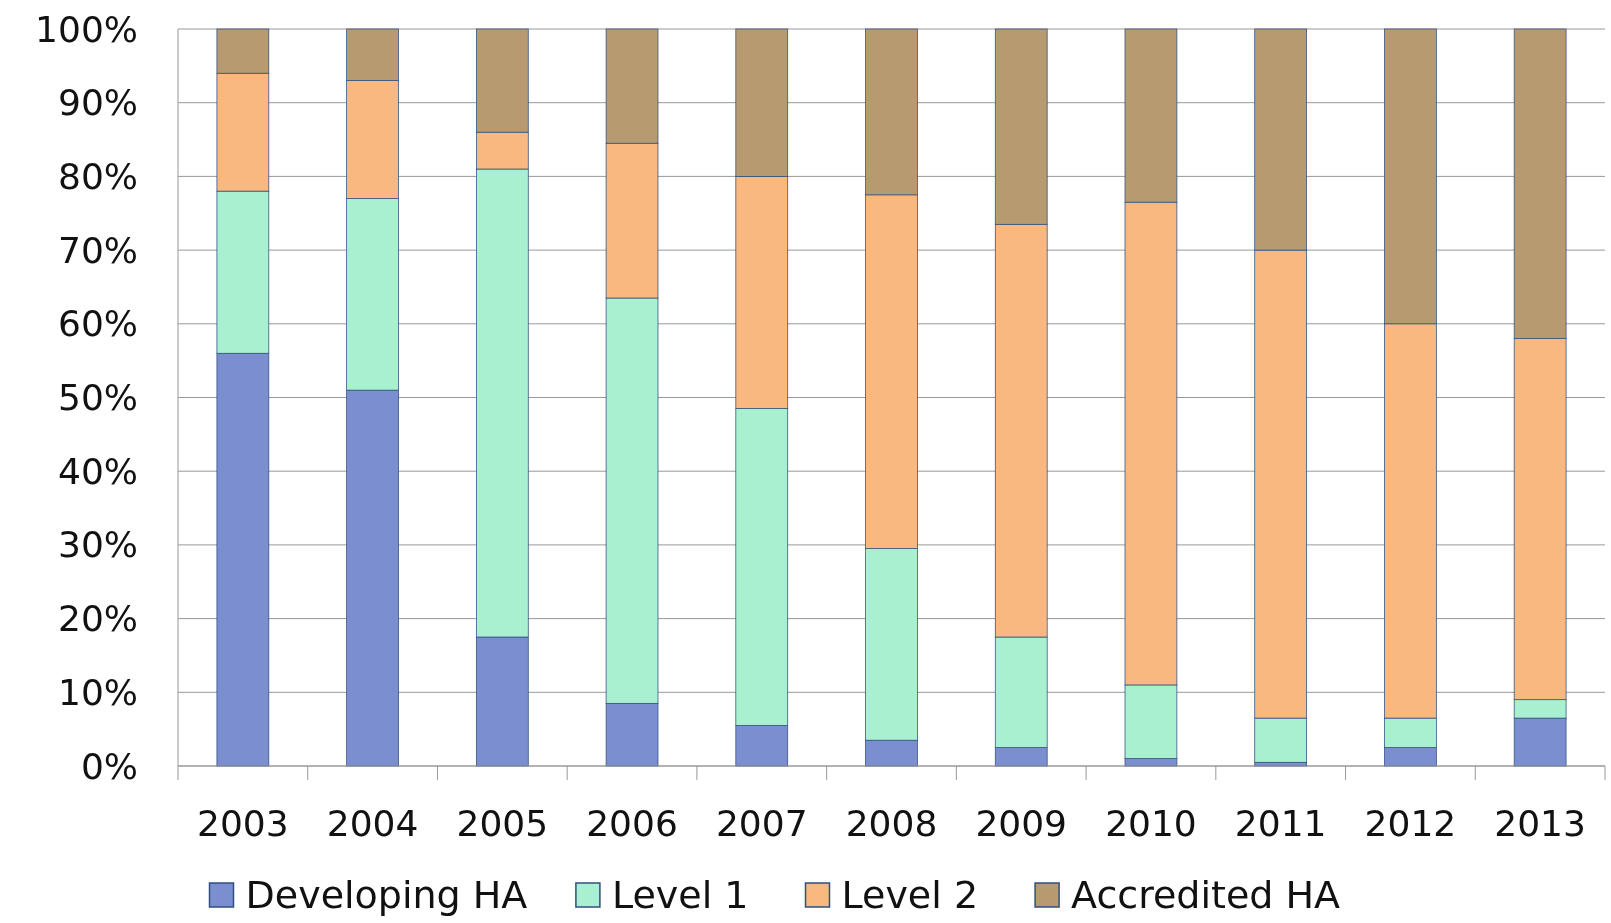  I want to click on legend-label: Level 1, so click(680, 895).